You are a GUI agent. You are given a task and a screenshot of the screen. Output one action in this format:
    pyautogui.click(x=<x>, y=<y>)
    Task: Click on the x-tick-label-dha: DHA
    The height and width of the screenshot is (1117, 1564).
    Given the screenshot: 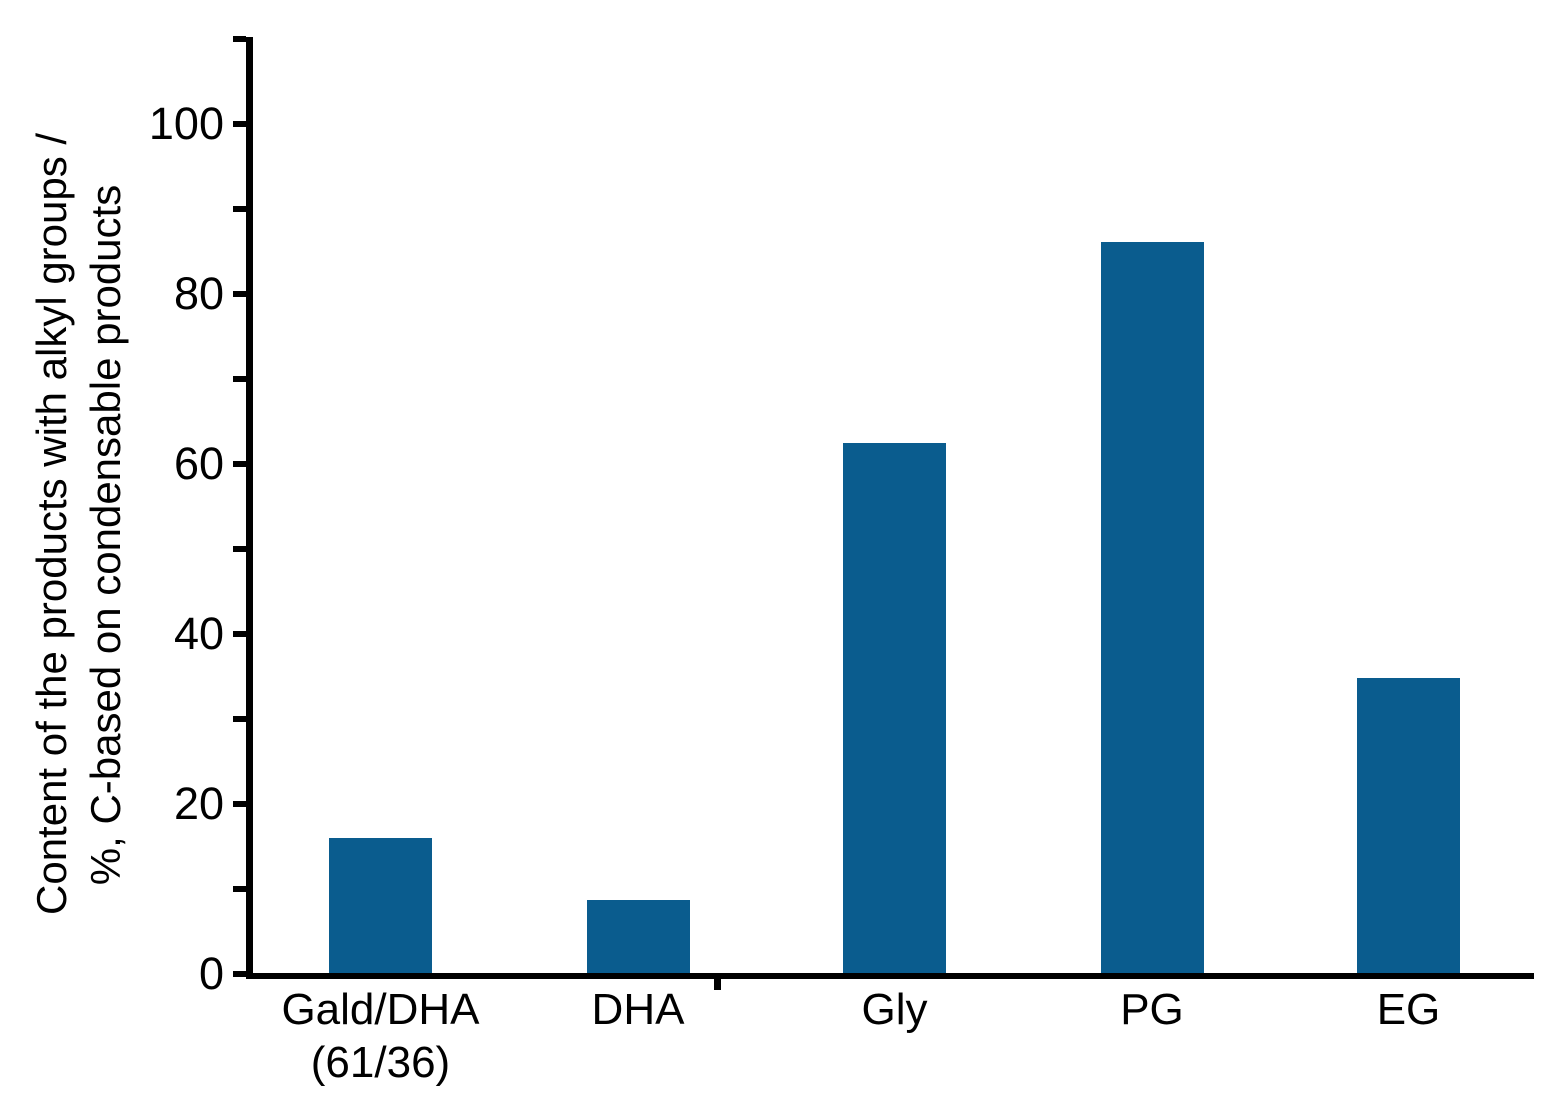 What is the action you would take?
    pyautogui.click(x=638, y=1009)
    